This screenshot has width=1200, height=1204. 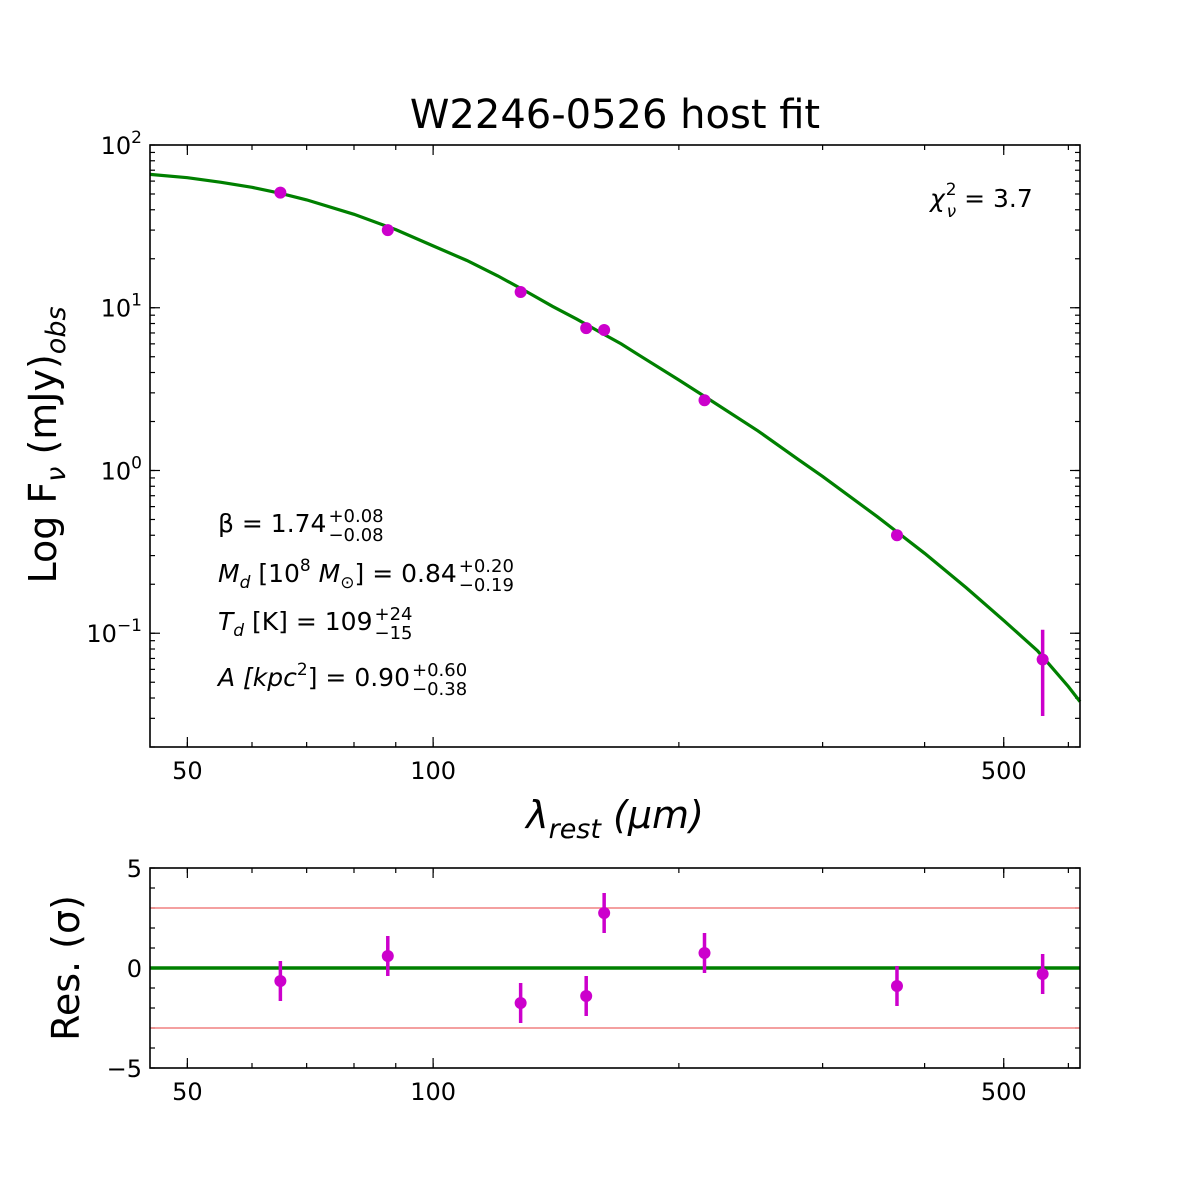 What do you see at coordinates (308, 621) in the screenshot?
I see `param-text: [K] = 109` at bounding box center [308, 621].